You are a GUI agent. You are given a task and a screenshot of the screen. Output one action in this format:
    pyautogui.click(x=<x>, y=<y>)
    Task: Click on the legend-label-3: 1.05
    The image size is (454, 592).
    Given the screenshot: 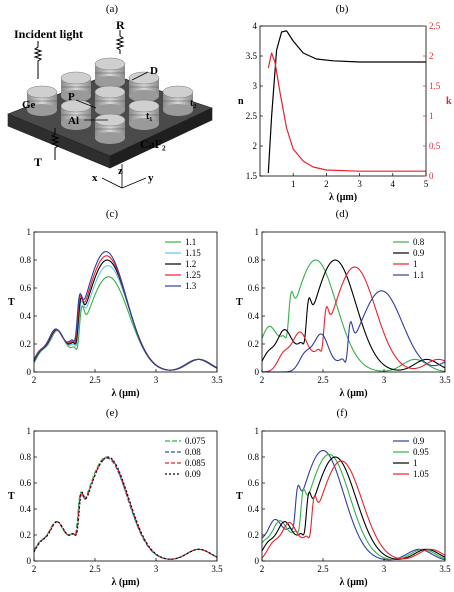 What is the action you would take?
    pyautogui.click(x=421, y=474)
    